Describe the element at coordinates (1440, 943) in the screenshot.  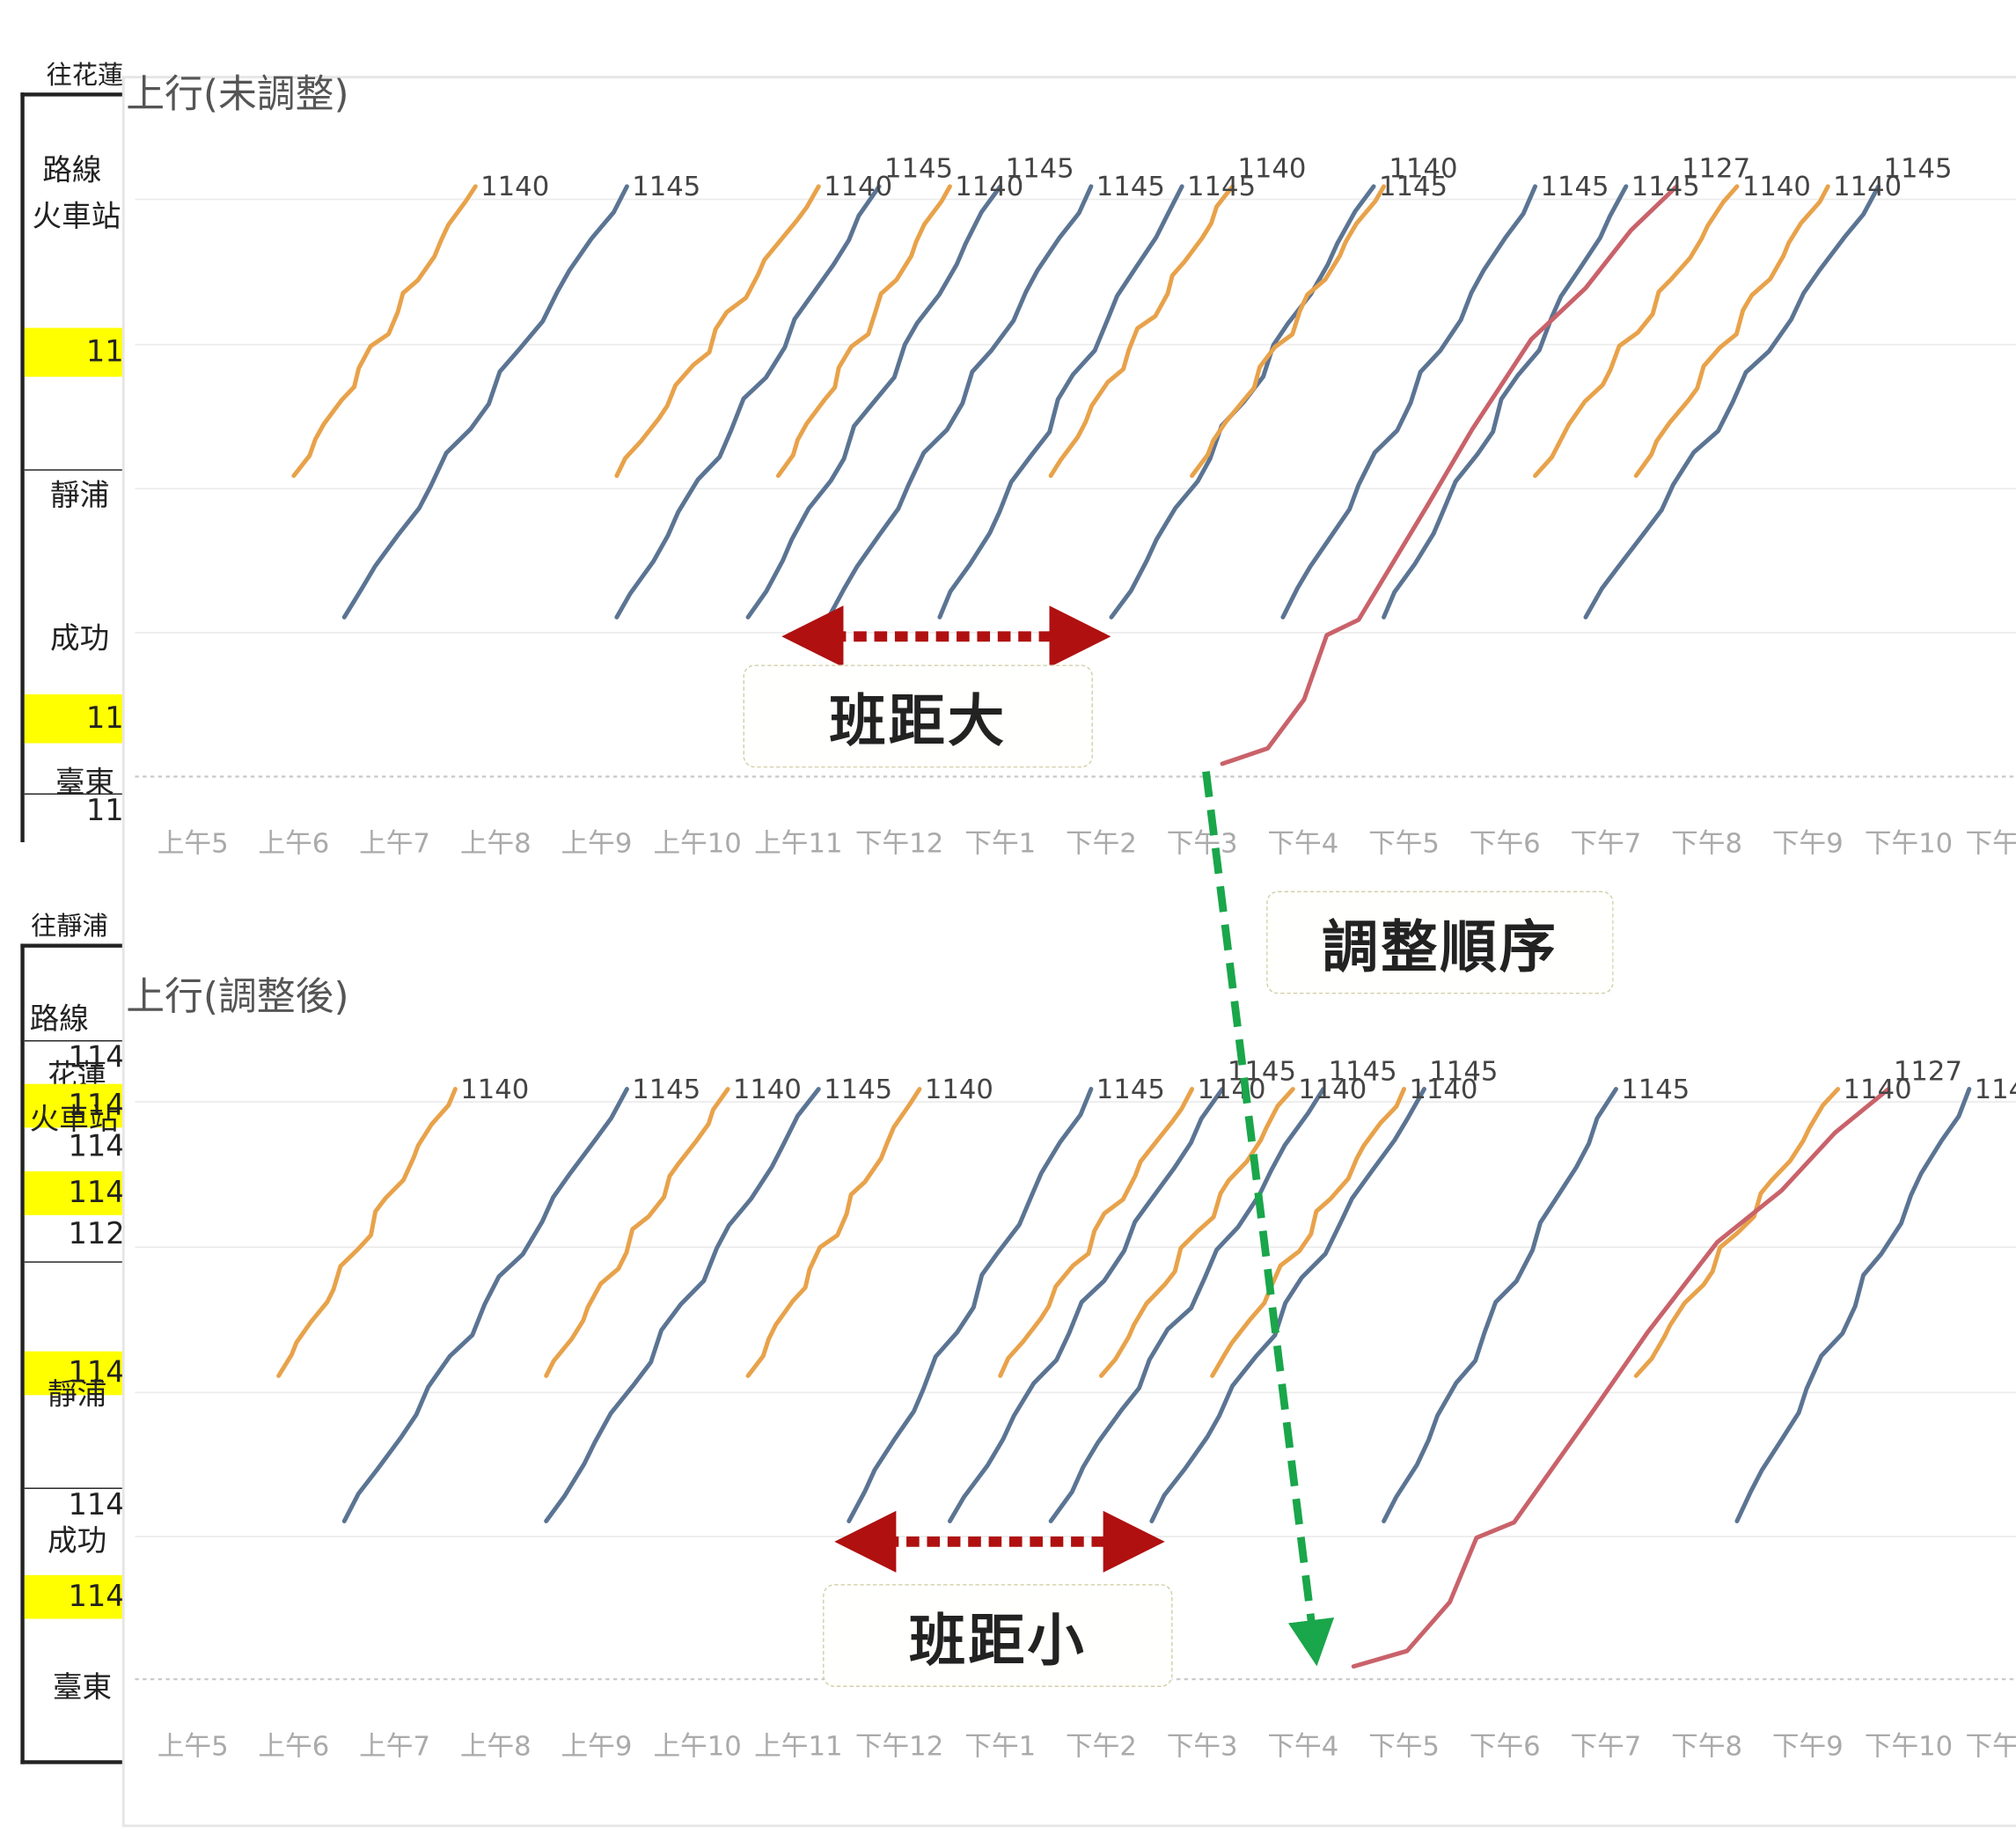
I see `reorder-callout: 調整順序` at that location.